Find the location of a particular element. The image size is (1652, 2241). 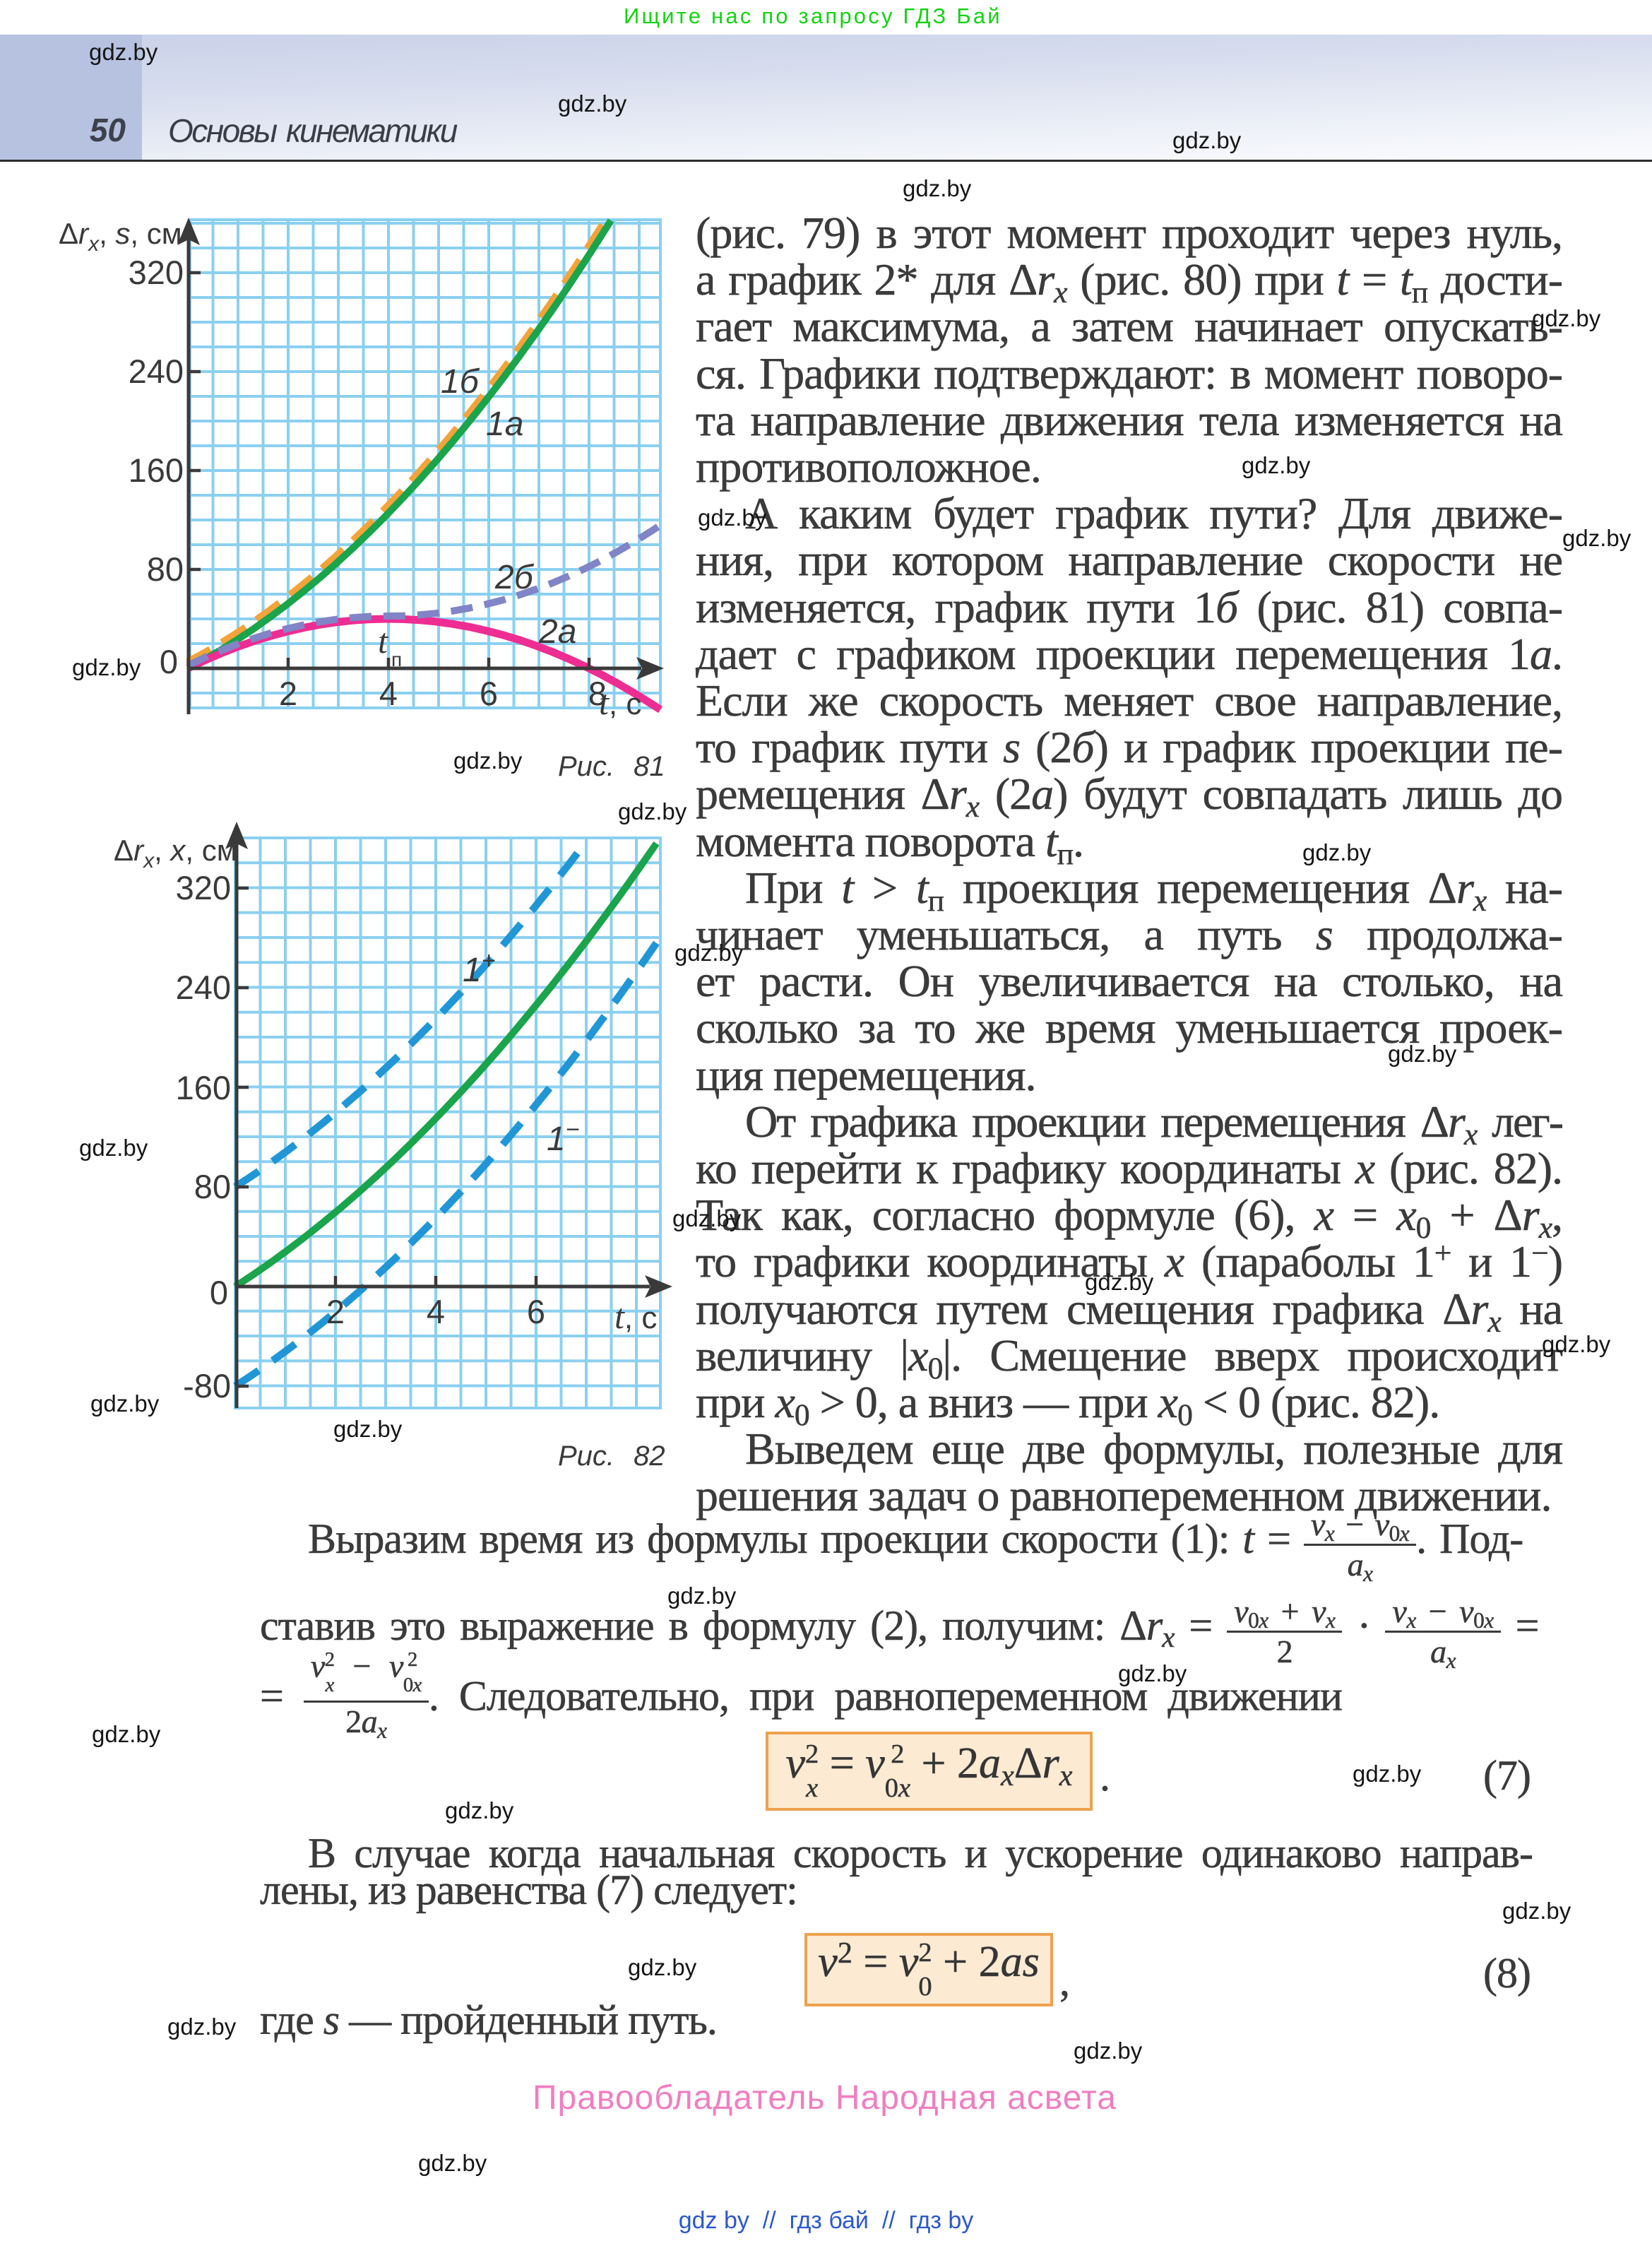

svg-text: 2б is located at coordinates (514, 577).